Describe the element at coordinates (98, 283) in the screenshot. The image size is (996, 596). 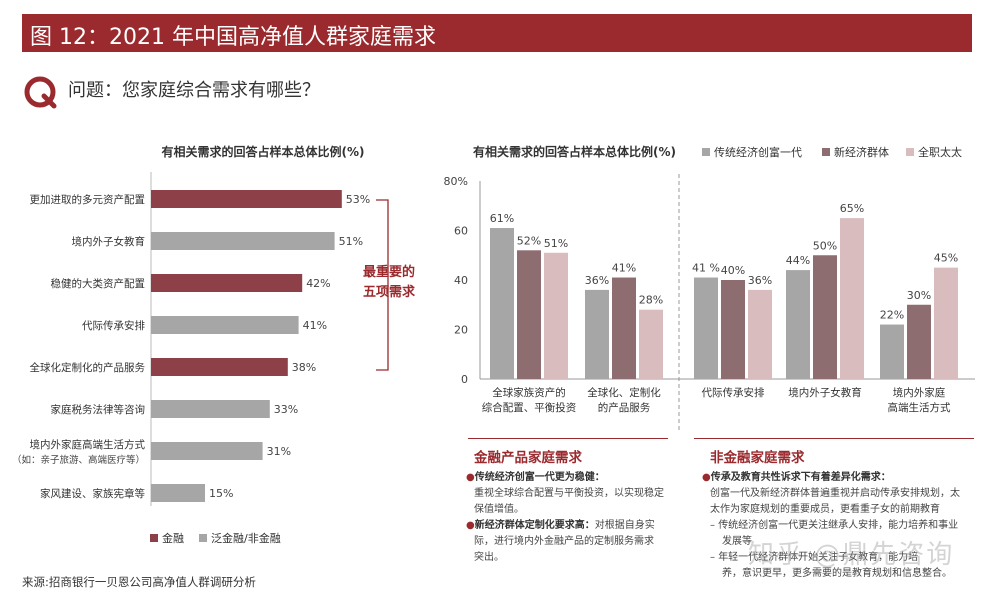
I see `category-label: 稳健的大类资产配置` at that location.